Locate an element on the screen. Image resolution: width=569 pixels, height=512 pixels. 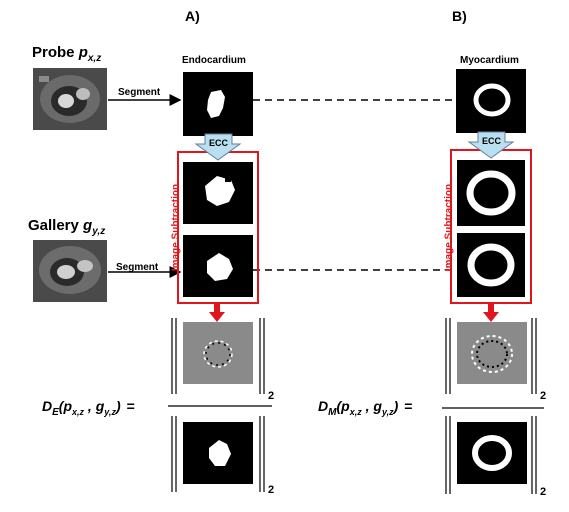
myocardium-probe-ecc-mask is located at coordinates (491, 193).